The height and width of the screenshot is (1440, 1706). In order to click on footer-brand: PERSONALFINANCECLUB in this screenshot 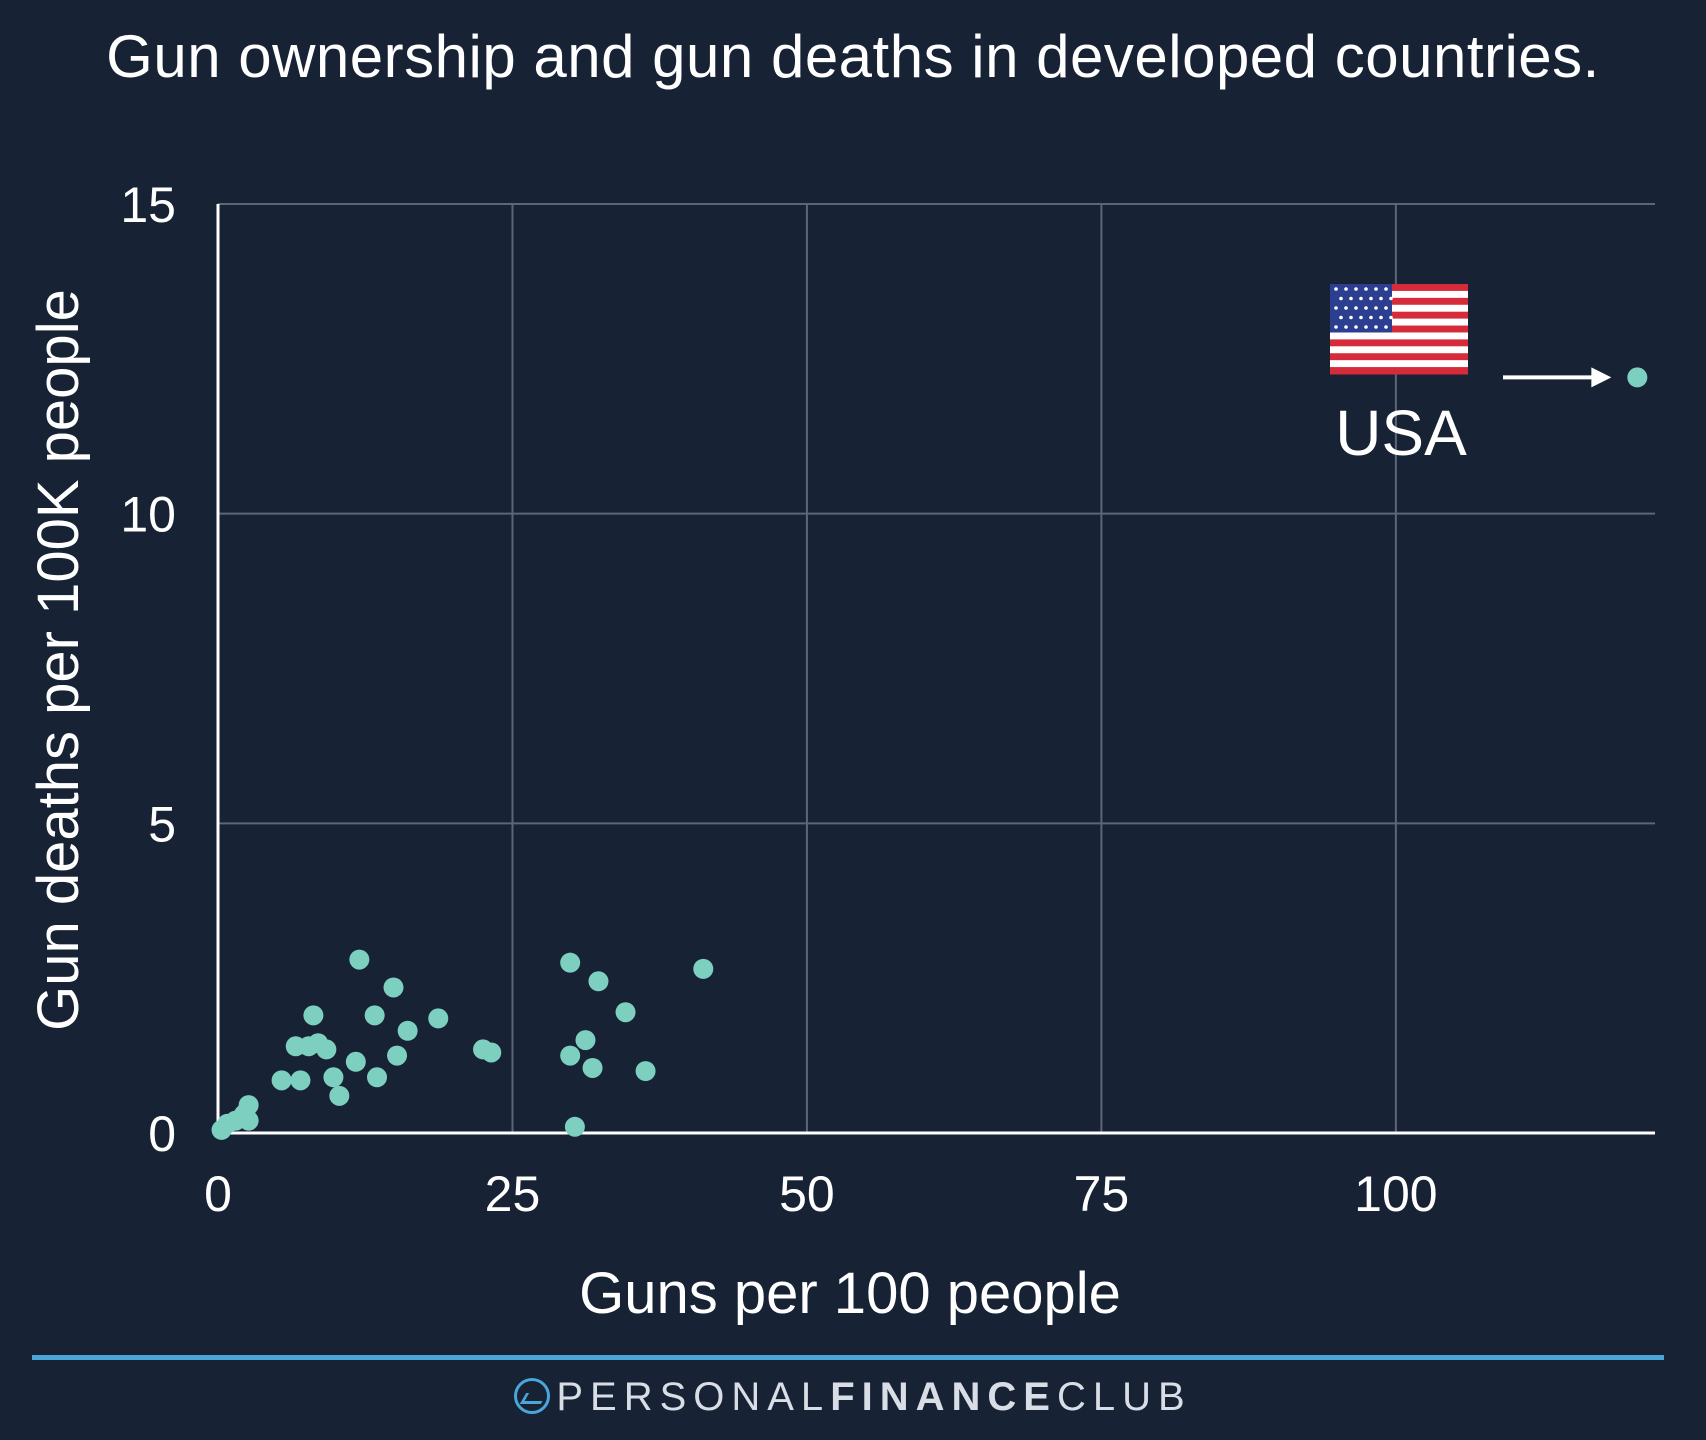, I will do `click(853, 1397)`.